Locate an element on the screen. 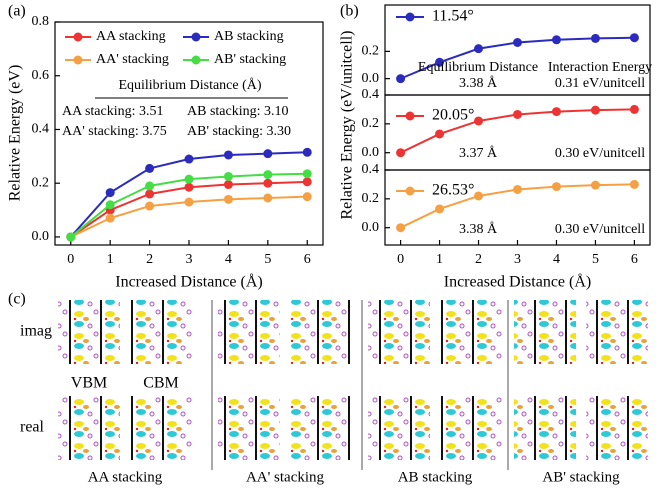  band-label: VBM is located at coordinates (89, 383).